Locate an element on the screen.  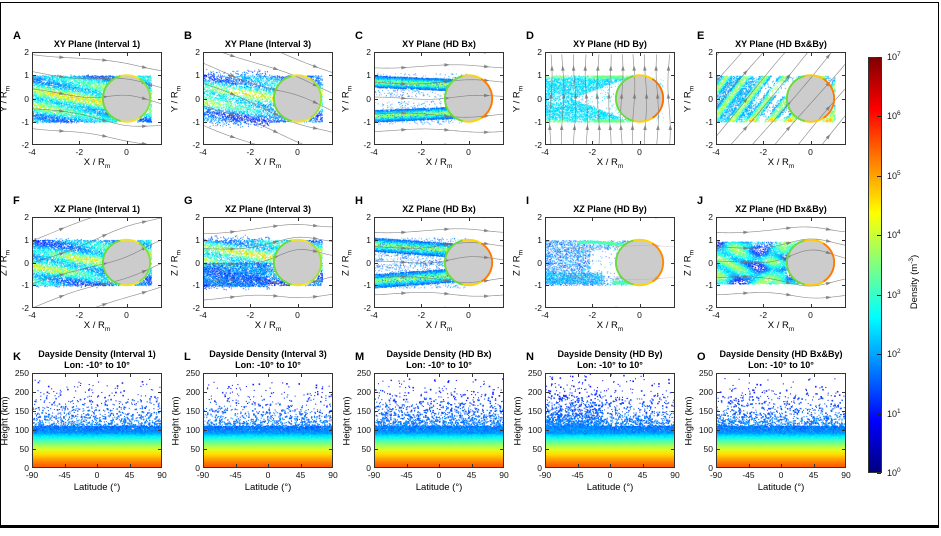
colorbar-tick-exponent: 0 is located at coordinates (899, 470).